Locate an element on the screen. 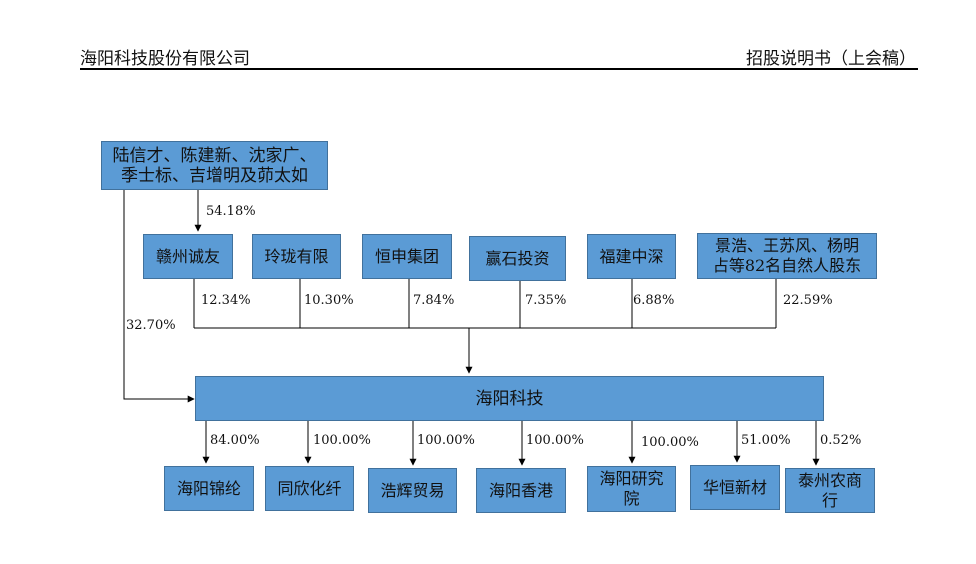 Image resolution: width=976 pixels, height=564 pixels. subsidiary-haohui: 浩辉贸易 is located at coordinates (412, 490).